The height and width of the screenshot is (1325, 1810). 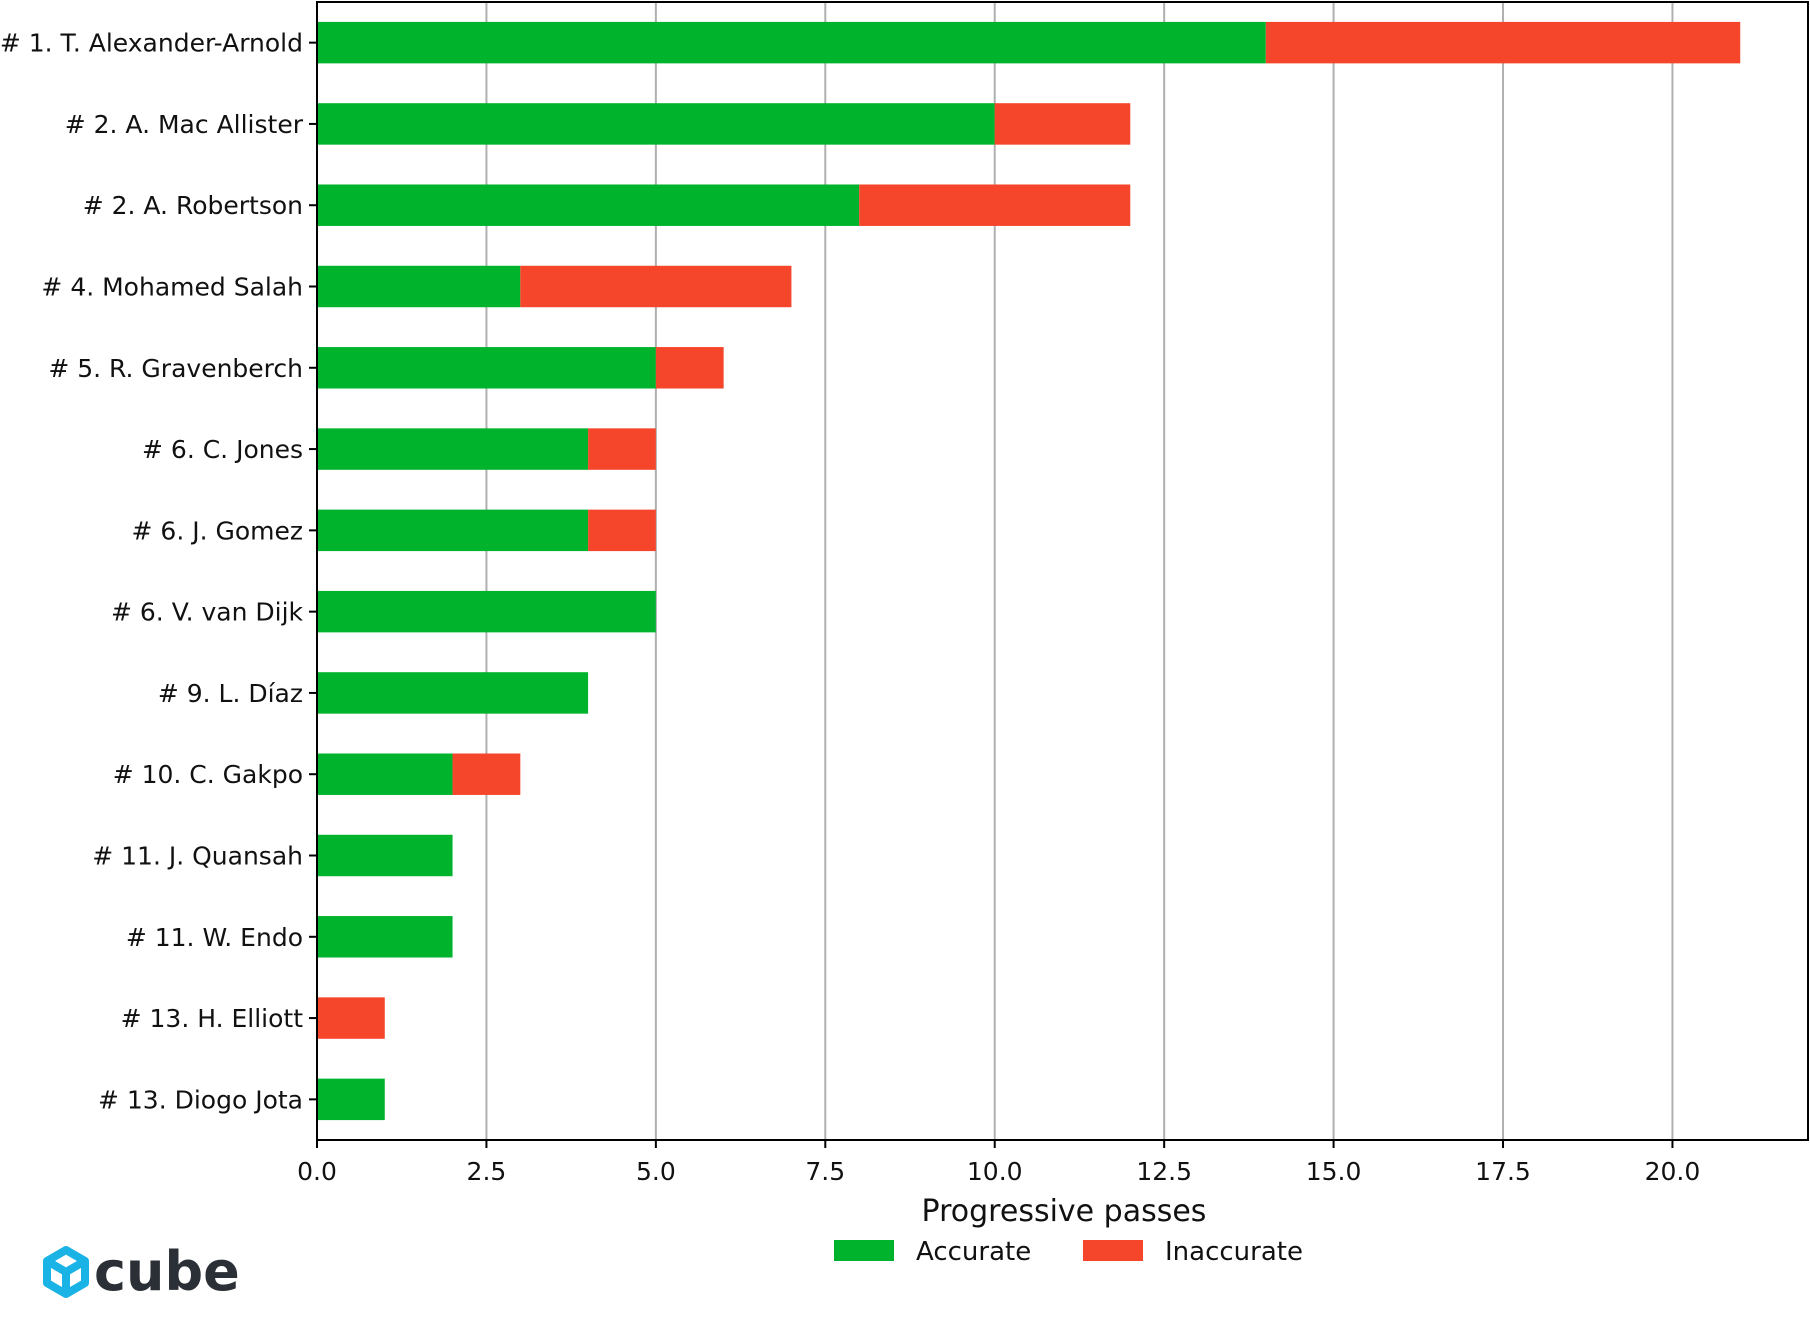 What do you see at coordinates (825, 1171) in the screenshot?
I see `x-tick-label: 7.5` at bounding box center [825, 1171].